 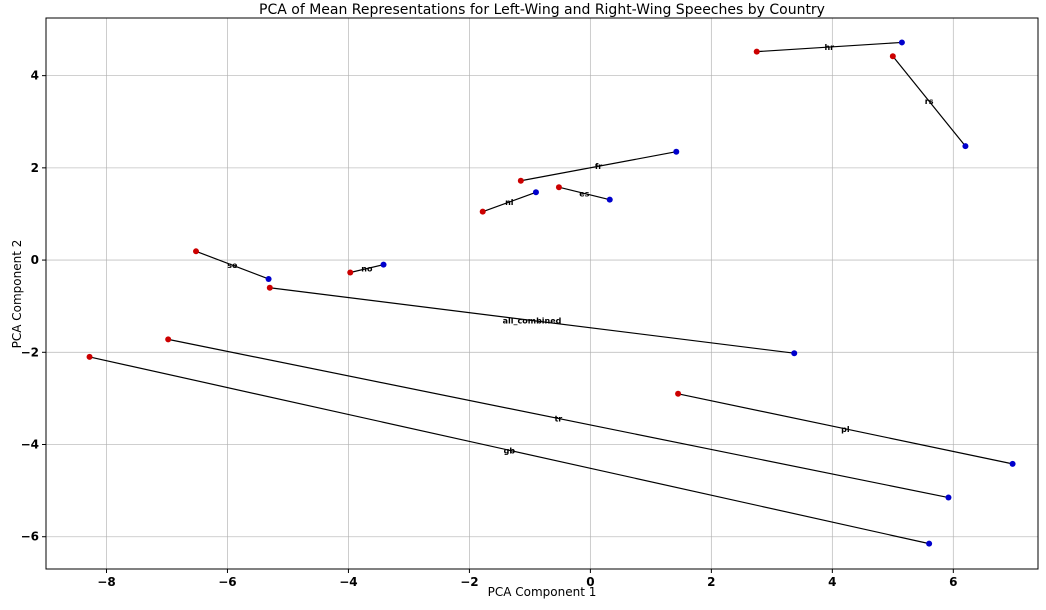 I want to click on right-wing-point-se, so click(x=268, y=278).